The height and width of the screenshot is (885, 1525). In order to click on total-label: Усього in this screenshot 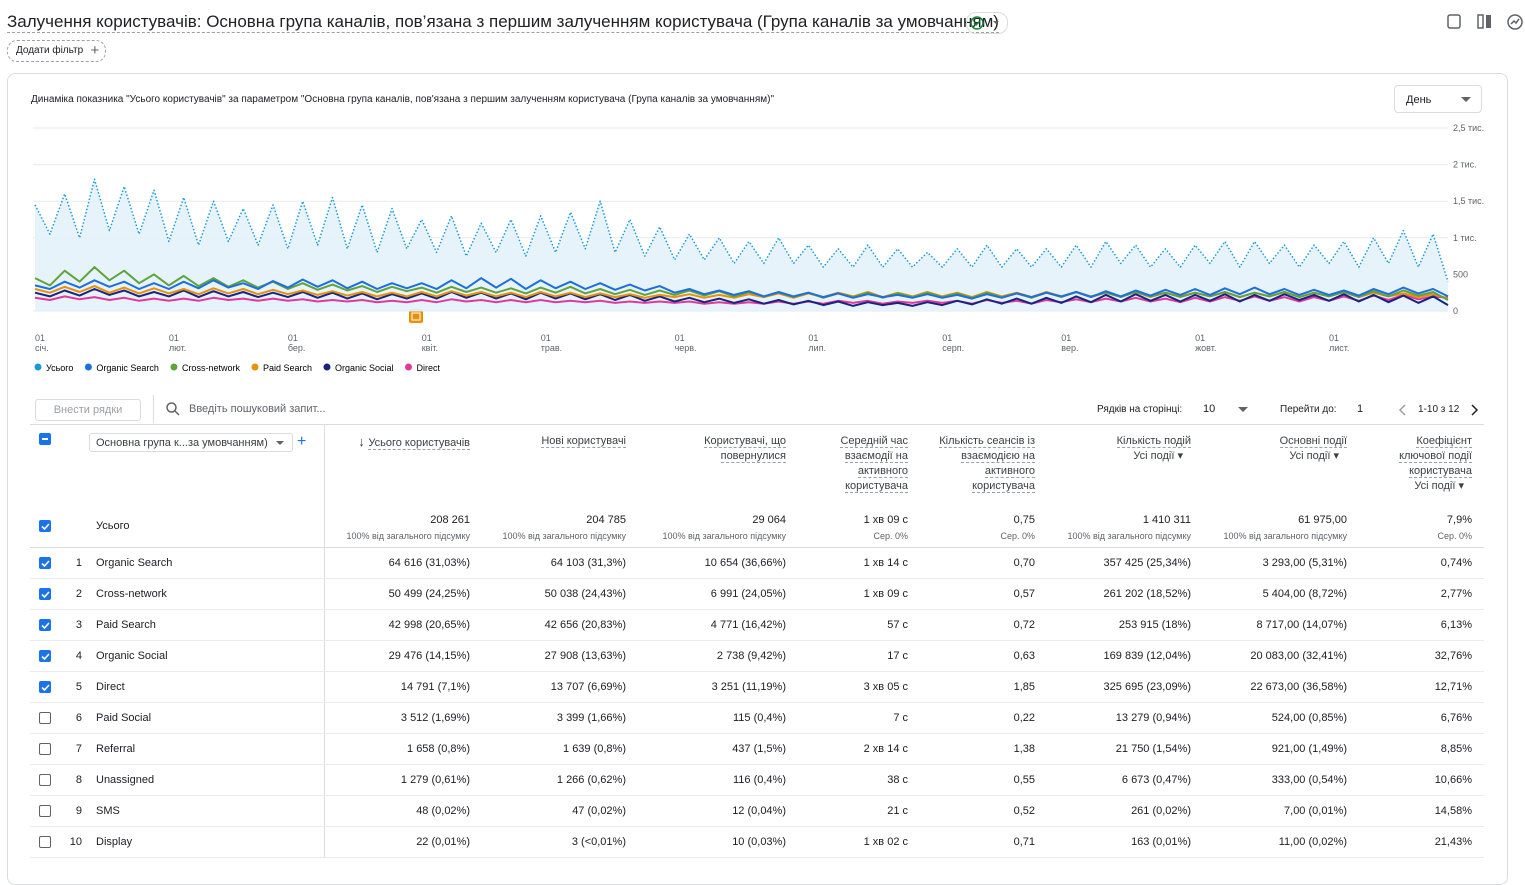, I will do `click(113, 526)`.